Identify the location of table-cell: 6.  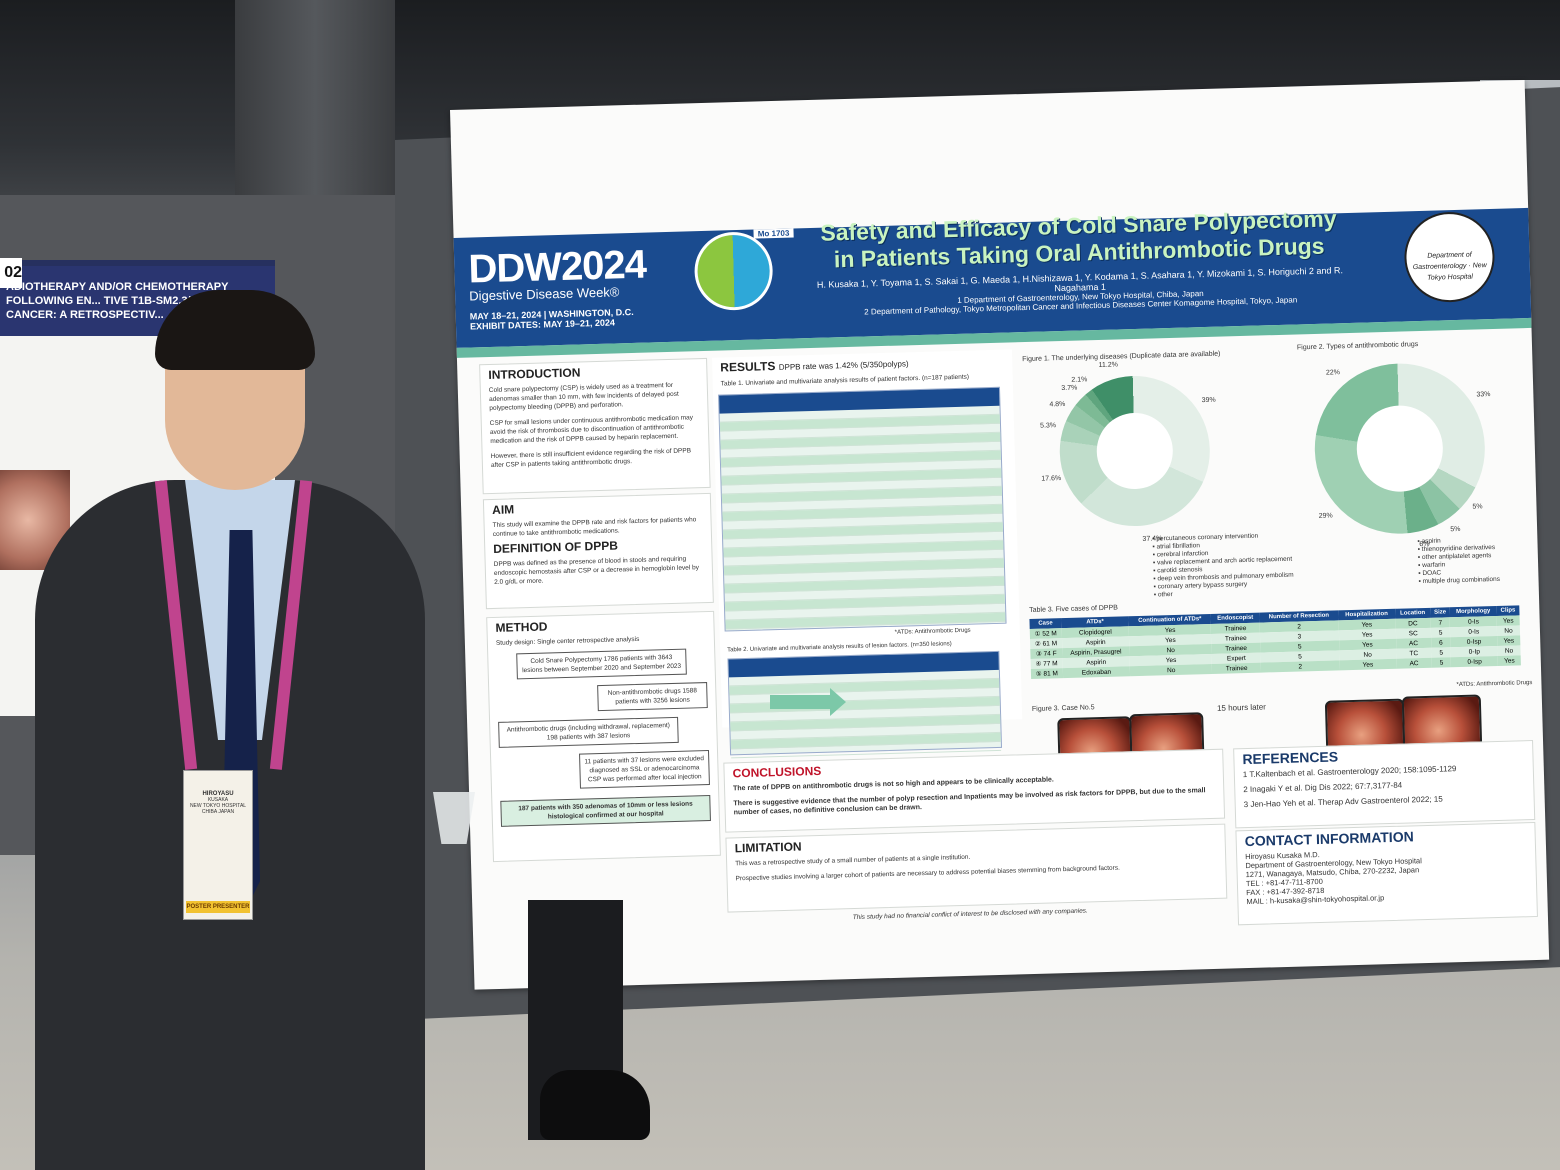
(1441, 642).